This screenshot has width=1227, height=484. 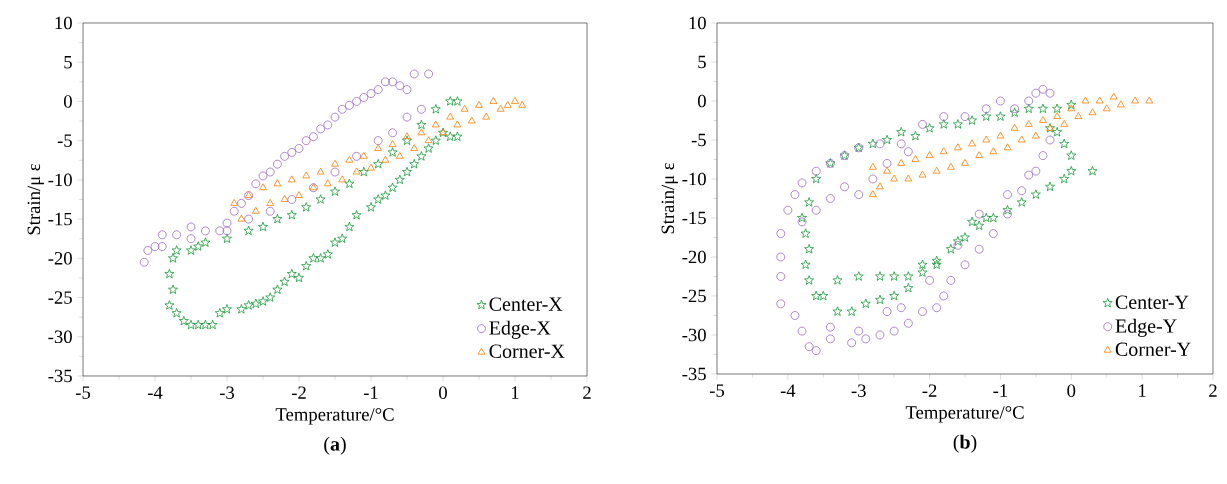 I want to click on y-axis-title: Strain/μ ε, so click(x=669, y=198).